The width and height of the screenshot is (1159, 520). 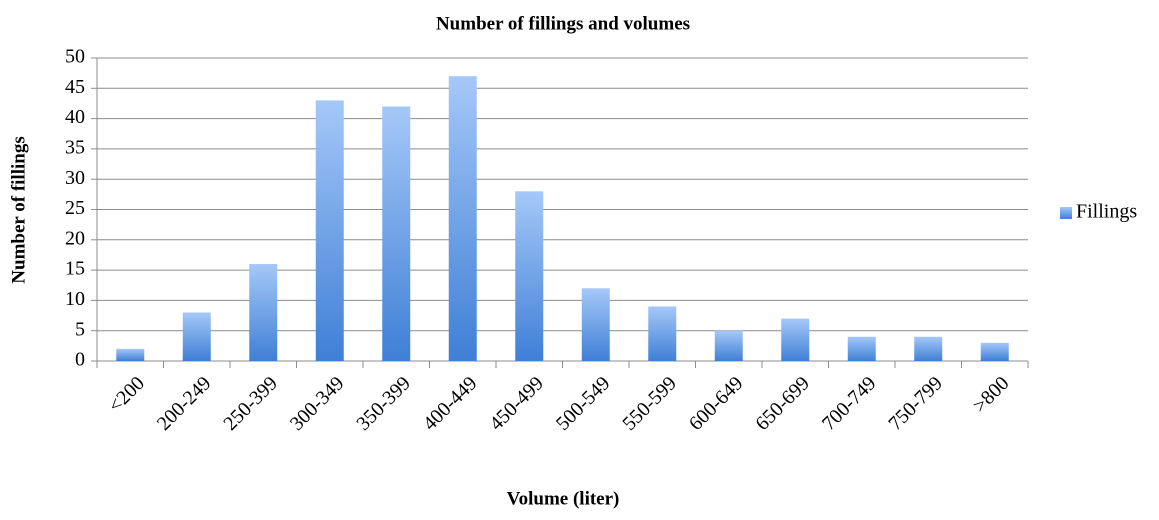 I want to click on x-tick-label: <200, so click(x=126, y=394).